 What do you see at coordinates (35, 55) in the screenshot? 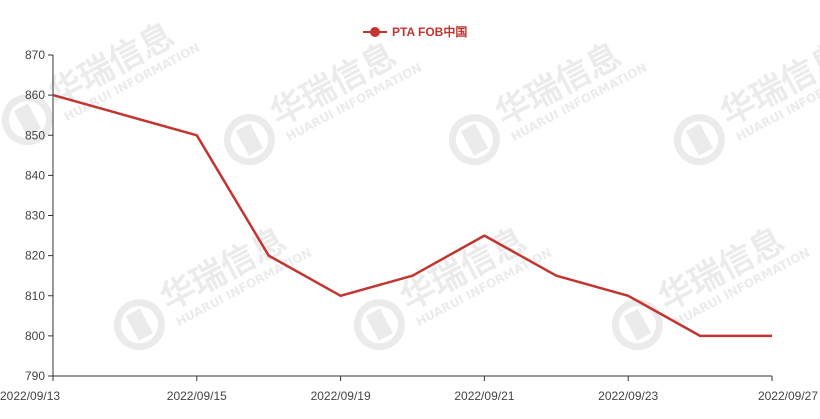
I see `y-tick-label: 870` at bounding box center [35, 55].